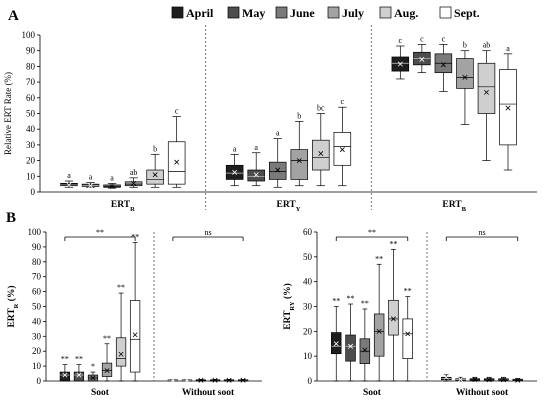  What do you see at coordinates (93, 378) in the screenshot?
I see `panel-b-left-group-0-june-mean-marker` at bounding box center [93, 378].